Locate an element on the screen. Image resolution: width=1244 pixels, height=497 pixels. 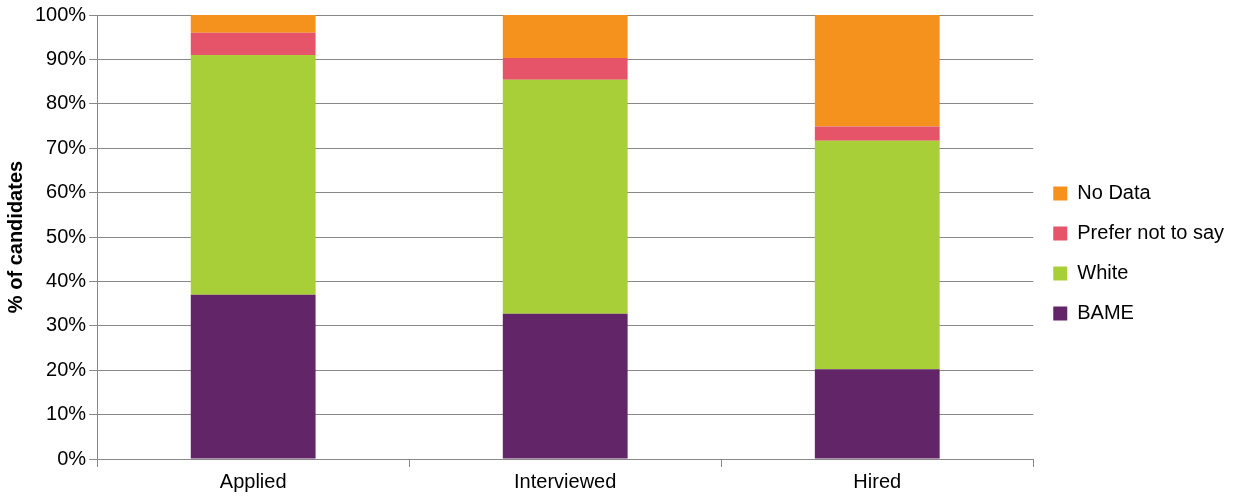
y-tick-label: 40% is located at coordinates (66, 279).